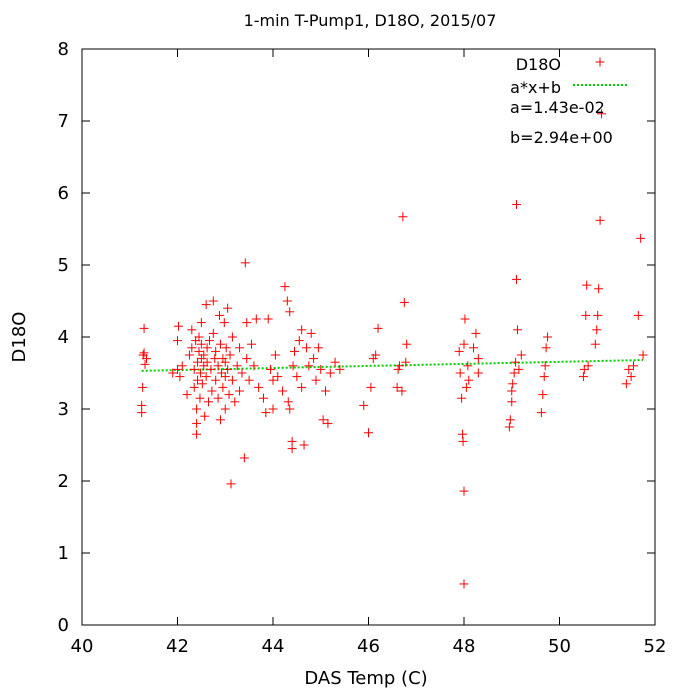  Describe the element at coordinates (63, 121) in the screenshot. I see `y-tick-label: 7` at that location.